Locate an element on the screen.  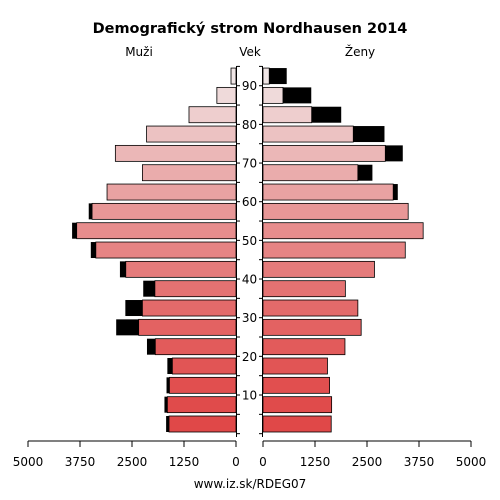
x-tick-label-right: 0 is located at coordinates (263, 462).